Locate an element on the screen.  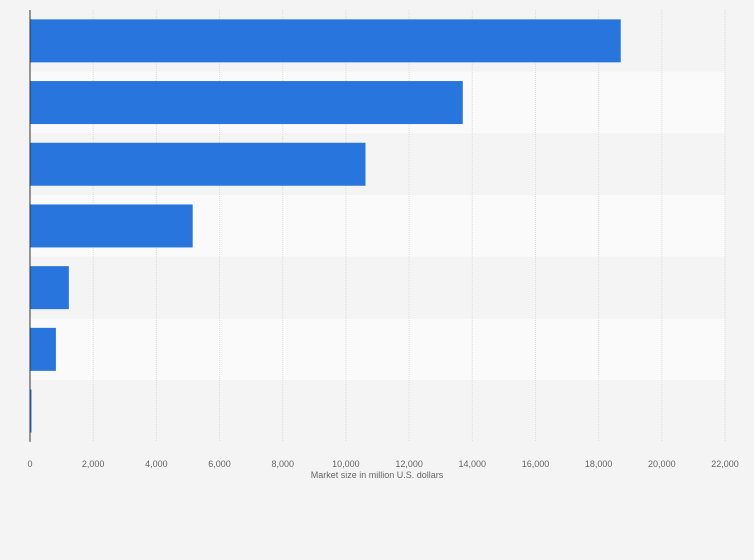
x-tick-label: 4,000 is located at coordinates (156, 464).